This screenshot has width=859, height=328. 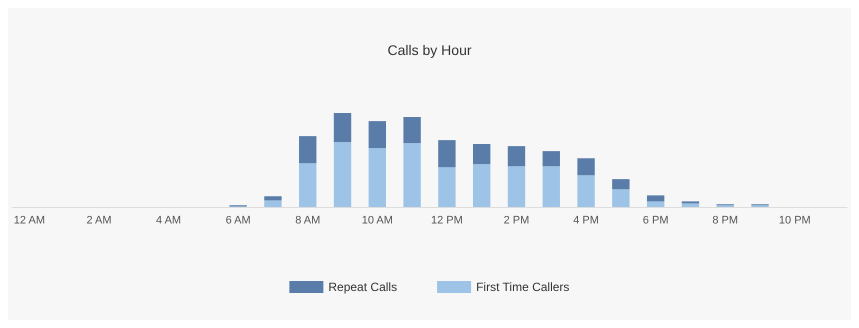 I want to click on x-tick-label: 4 PM, so click(x=586, y=220).